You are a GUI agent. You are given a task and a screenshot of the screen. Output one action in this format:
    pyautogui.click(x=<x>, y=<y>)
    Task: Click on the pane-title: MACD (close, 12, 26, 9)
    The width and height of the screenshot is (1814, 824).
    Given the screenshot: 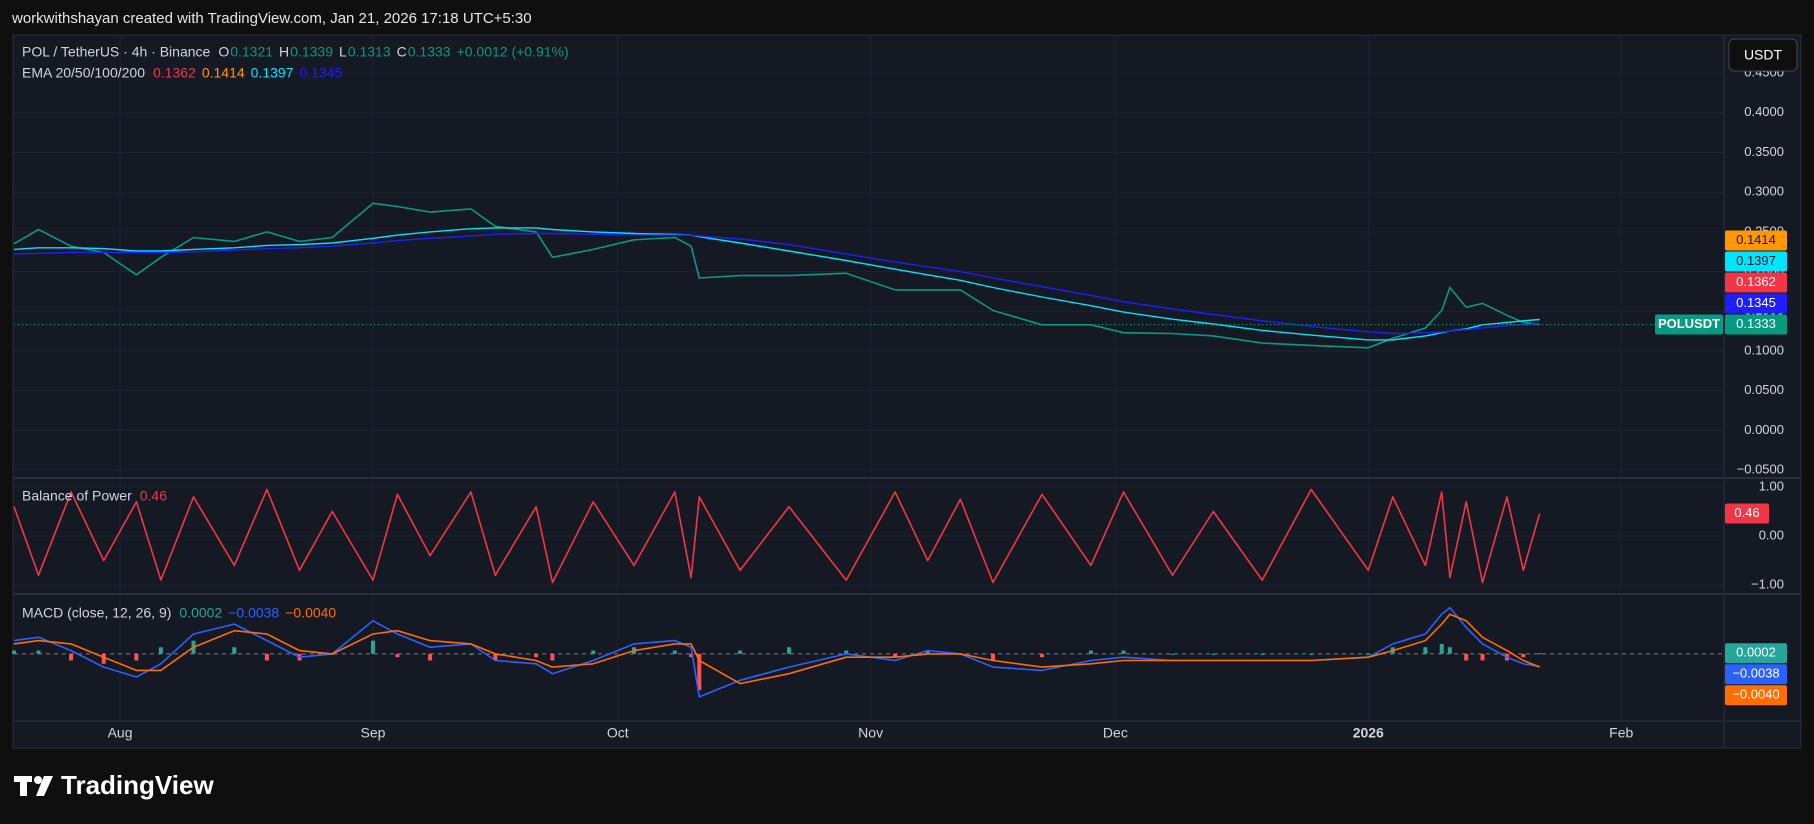 What is the action you would take?
    pyautogui.click(x=96, y=613)
    